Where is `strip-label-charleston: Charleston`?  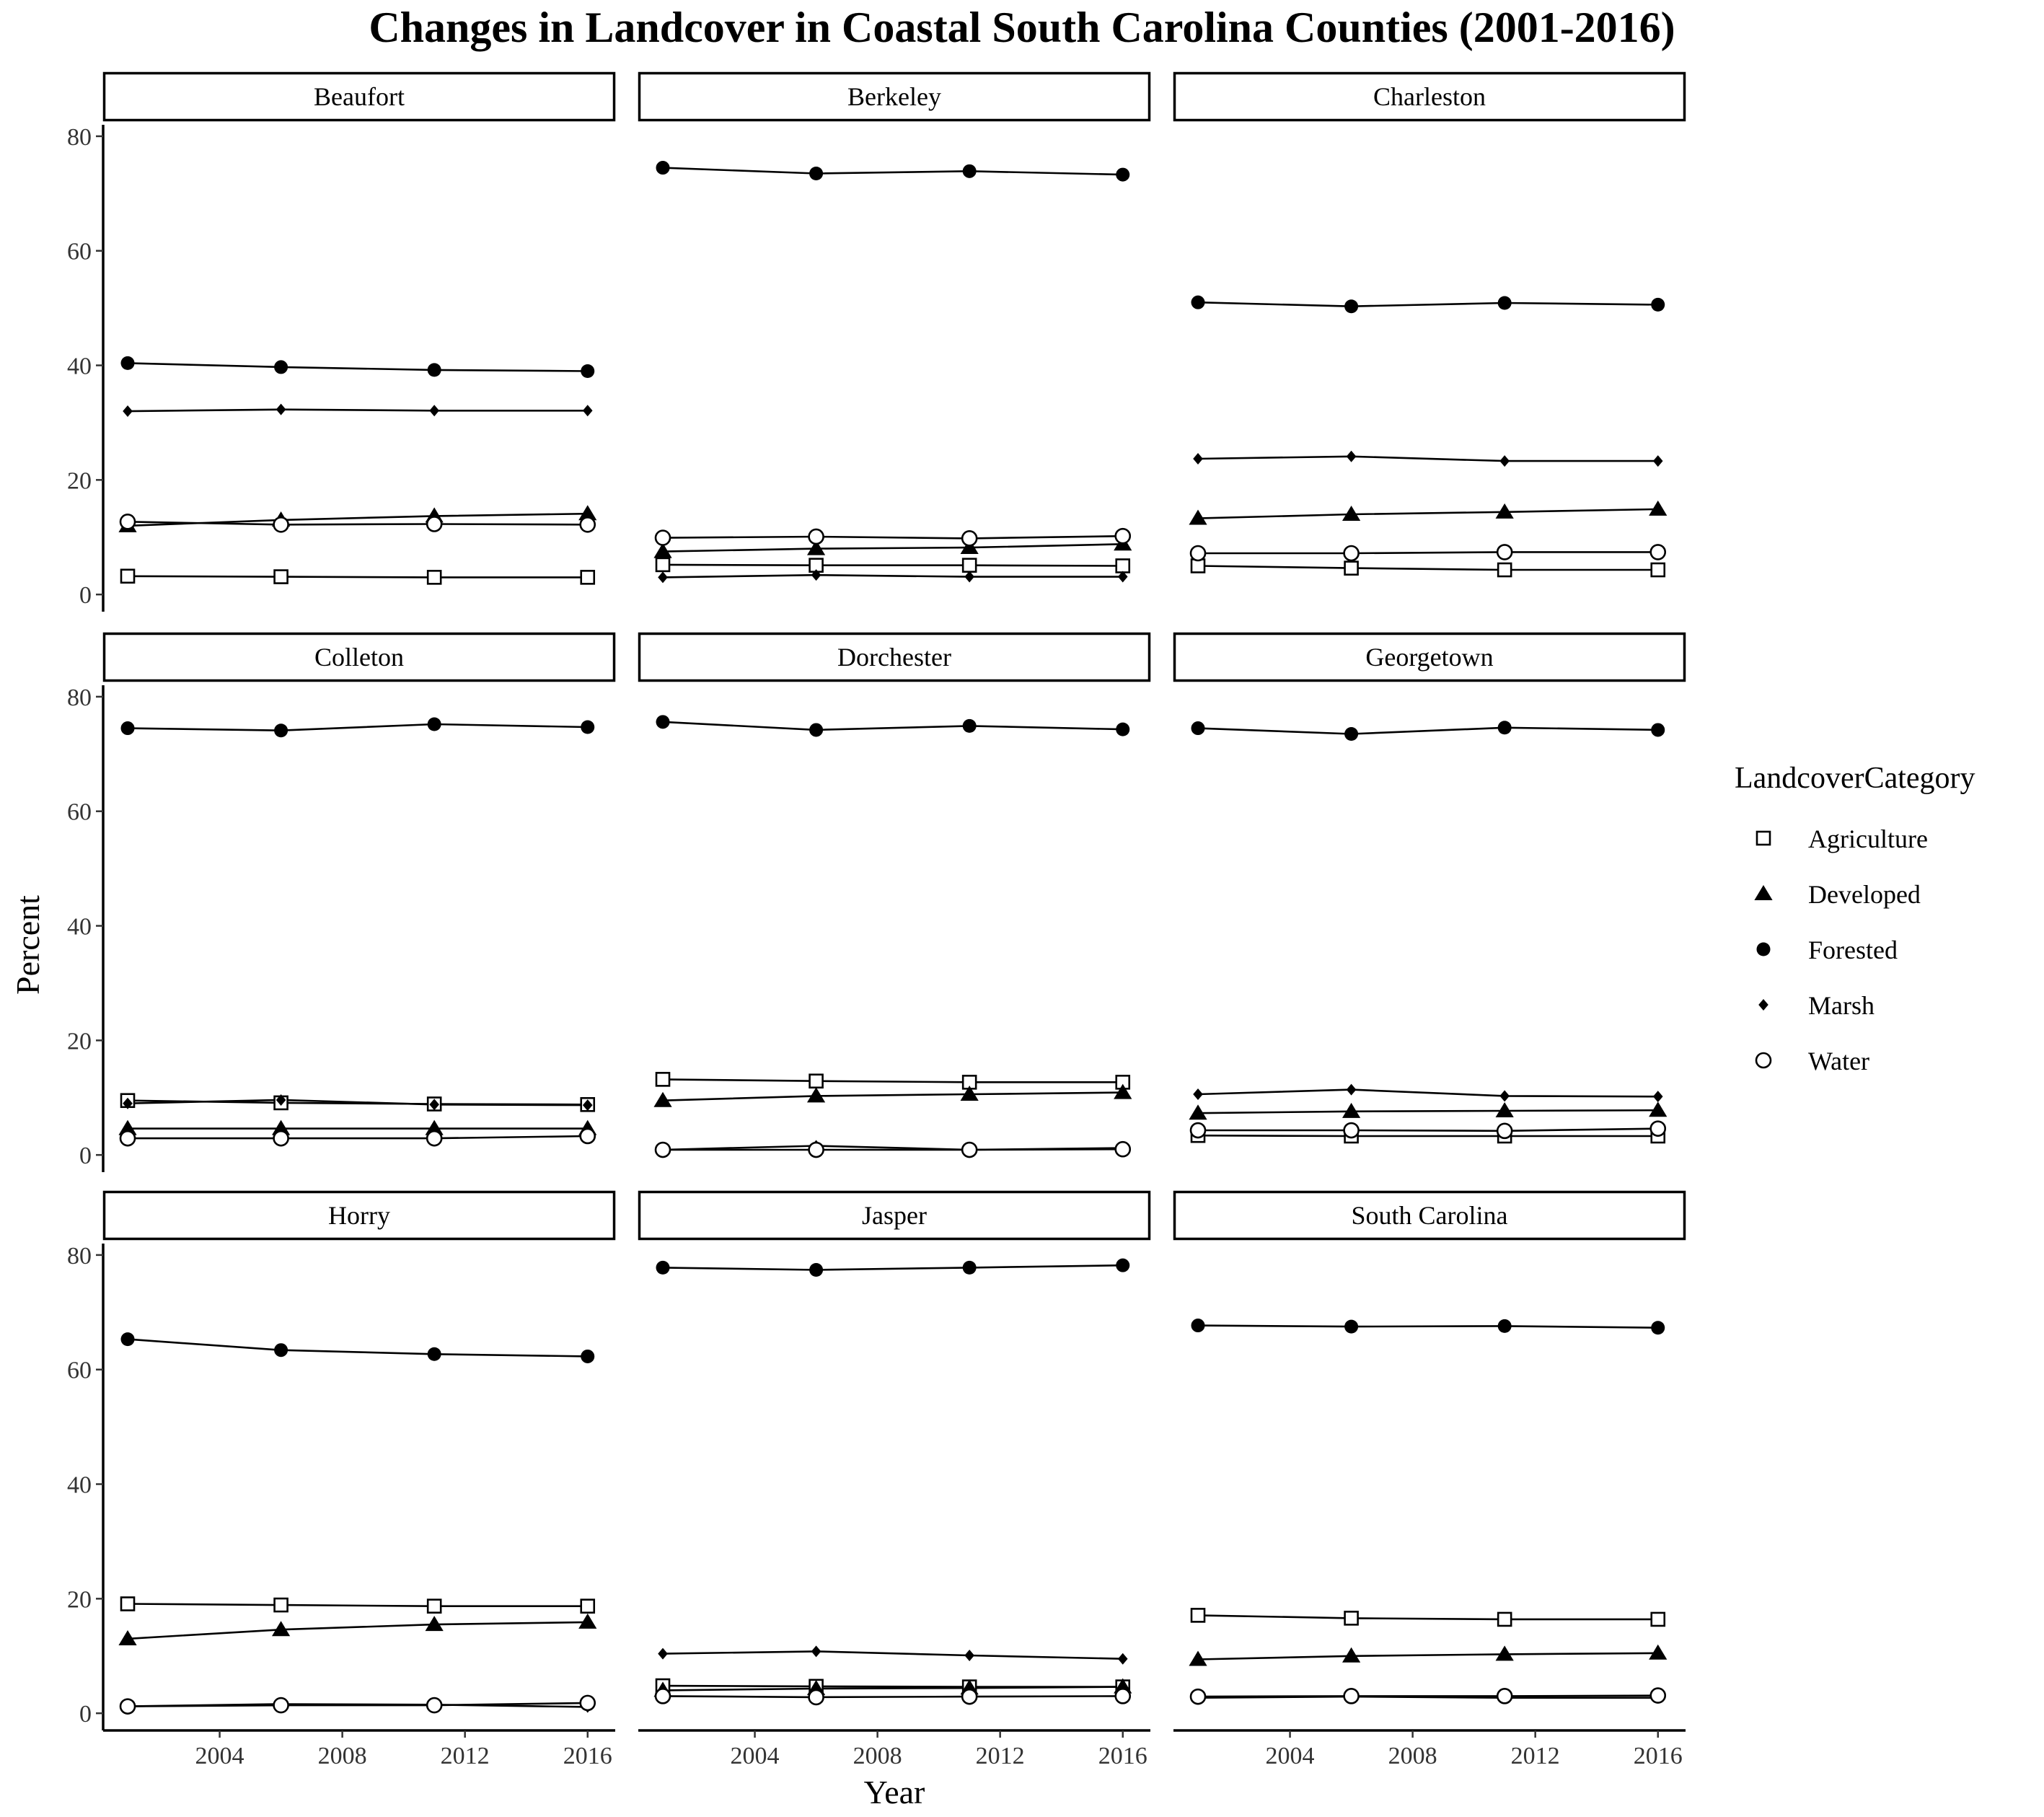 strip-label-charleston: Charleston is located at coordinates (1429, 96).